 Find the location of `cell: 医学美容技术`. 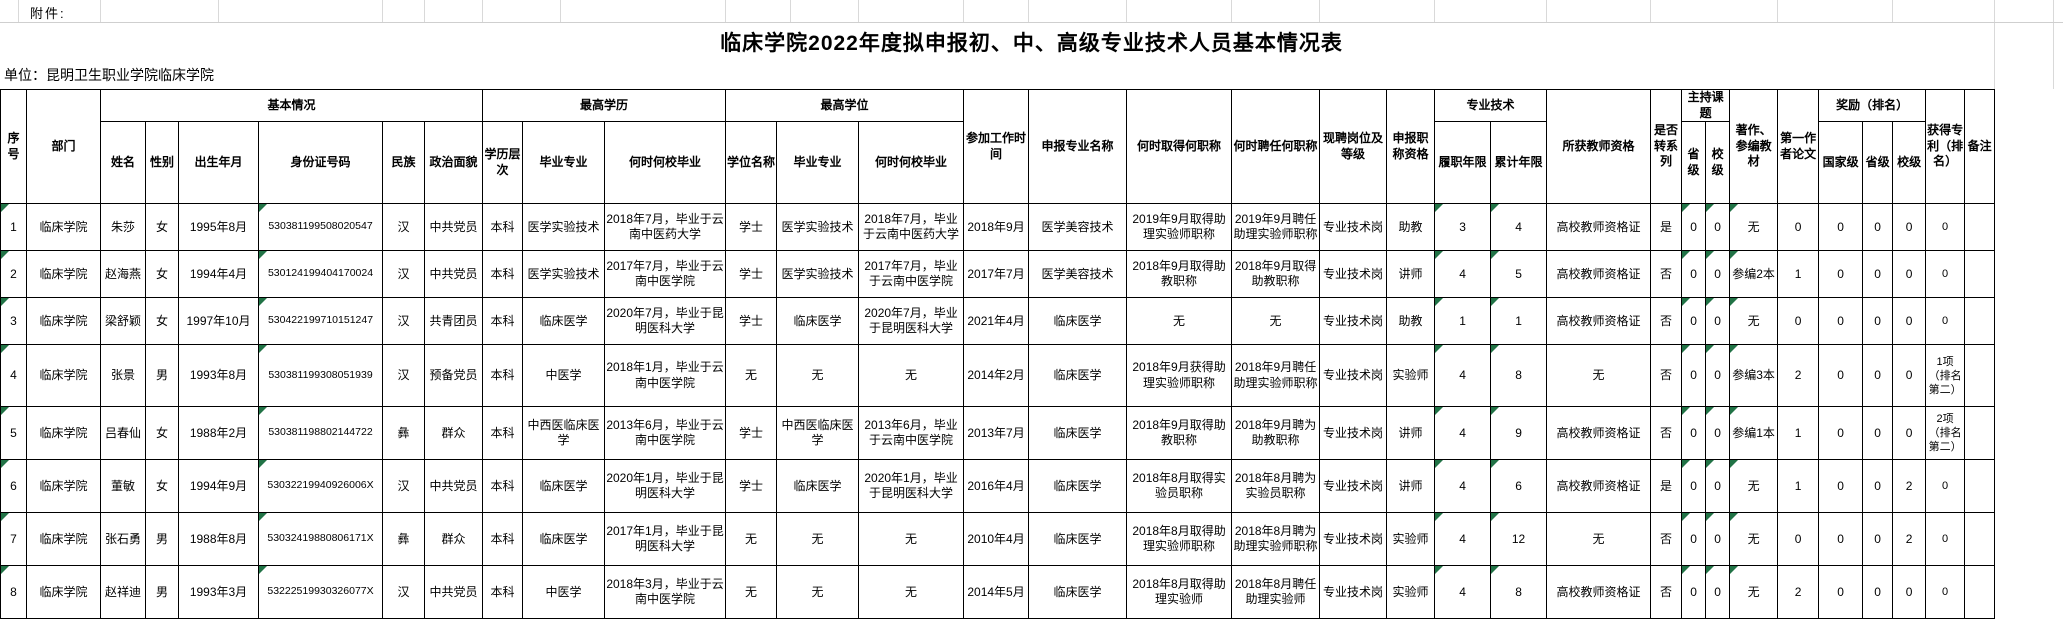

cell: 医学美容技术 is located at coordinates (1078, 274).